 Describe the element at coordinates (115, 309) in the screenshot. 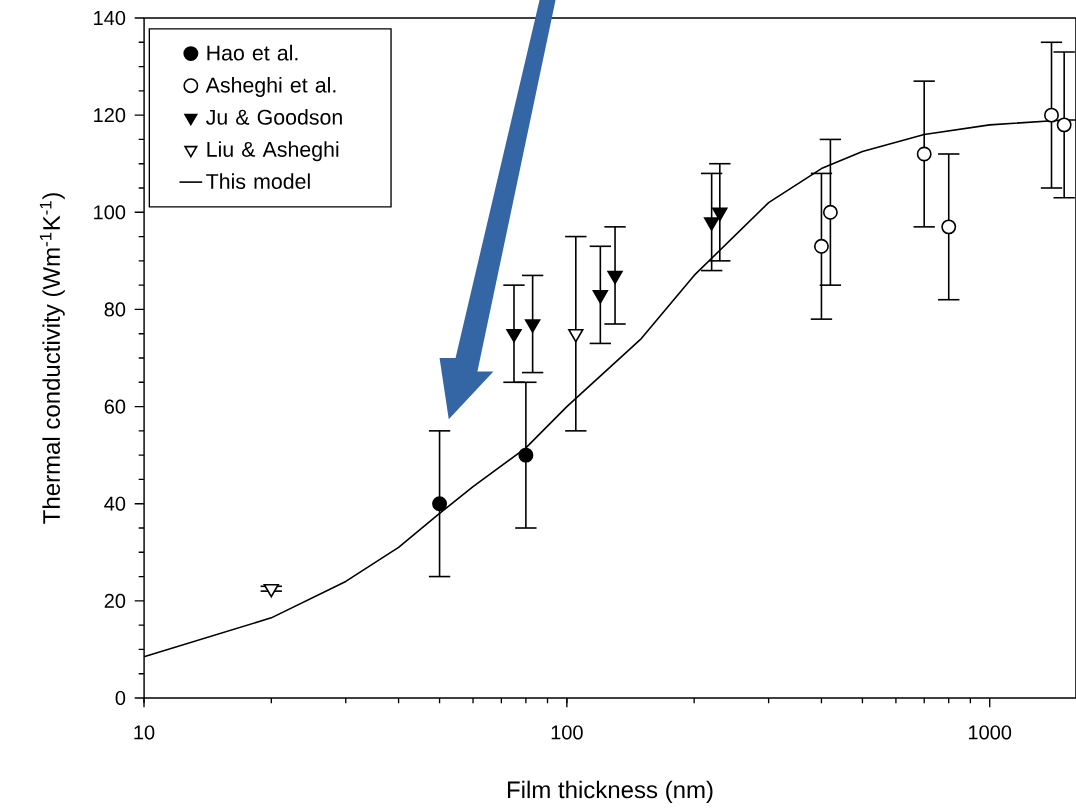

I see `y-tick-label: 80` at that location.